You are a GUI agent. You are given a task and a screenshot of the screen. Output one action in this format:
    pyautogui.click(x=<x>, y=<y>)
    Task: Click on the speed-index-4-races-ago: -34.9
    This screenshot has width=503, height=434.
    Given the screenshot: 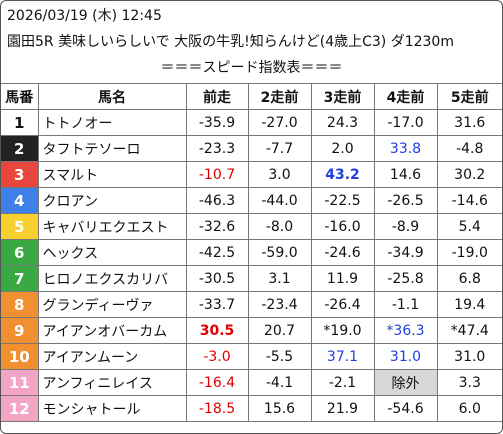 What is the action you would take?
    pyautogui.click(x=405, y=252)
    